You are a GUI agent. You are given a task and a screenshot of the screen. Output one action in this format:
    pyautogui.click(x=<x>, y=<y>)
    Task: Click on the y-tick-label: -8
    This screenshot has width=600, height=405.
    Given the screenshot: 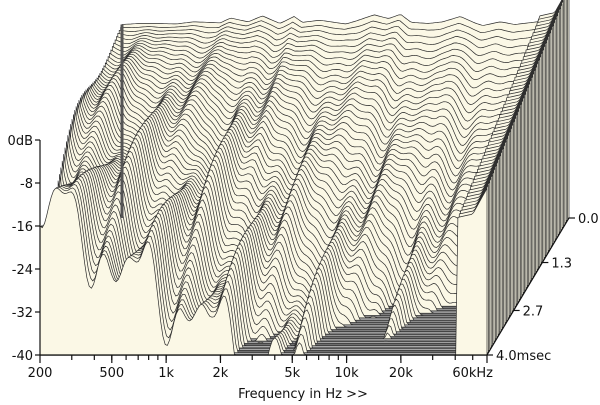 What is the action you would take?
    pyautogui.click(x=26, y=184)
    